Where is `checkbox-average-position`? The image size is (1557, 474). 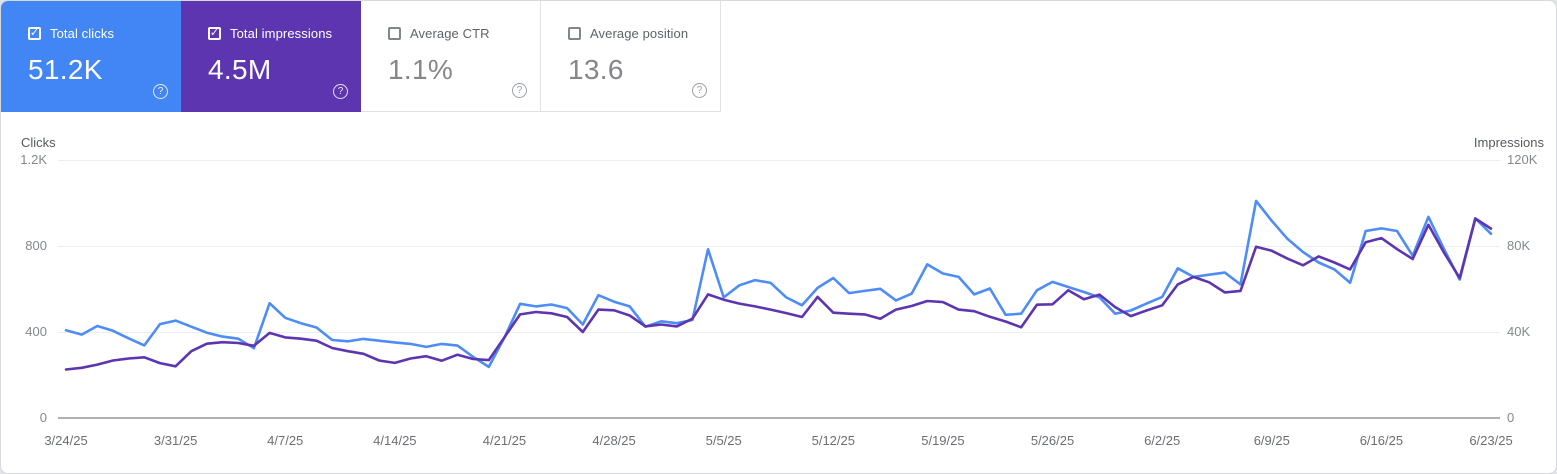 checkbox-average-position is located at coordinates (574, 33).